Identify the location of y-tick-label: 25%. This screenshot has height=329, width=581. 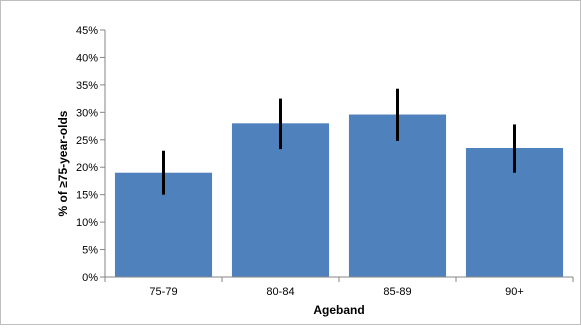
(87, 141).